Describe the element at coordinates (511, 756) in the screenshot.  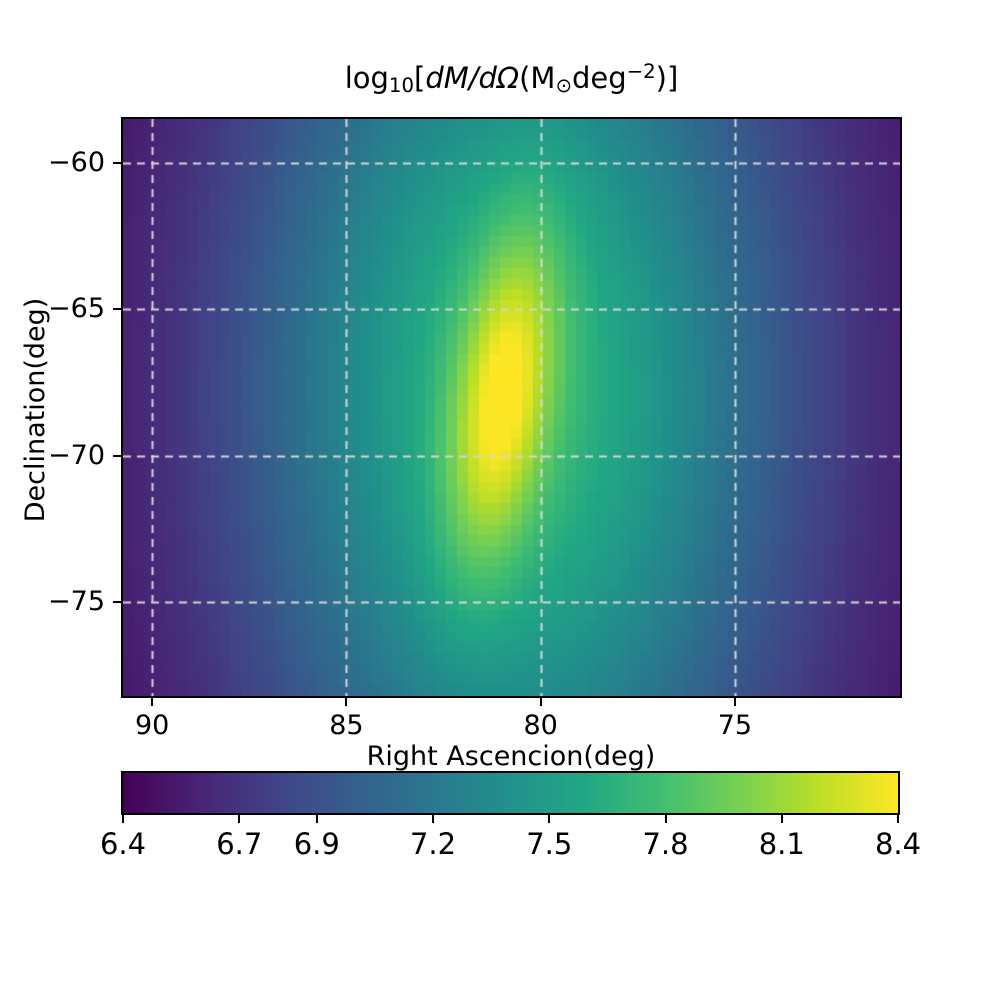
I see `x-axis-label: Right Ascencion(deg)` at that location.